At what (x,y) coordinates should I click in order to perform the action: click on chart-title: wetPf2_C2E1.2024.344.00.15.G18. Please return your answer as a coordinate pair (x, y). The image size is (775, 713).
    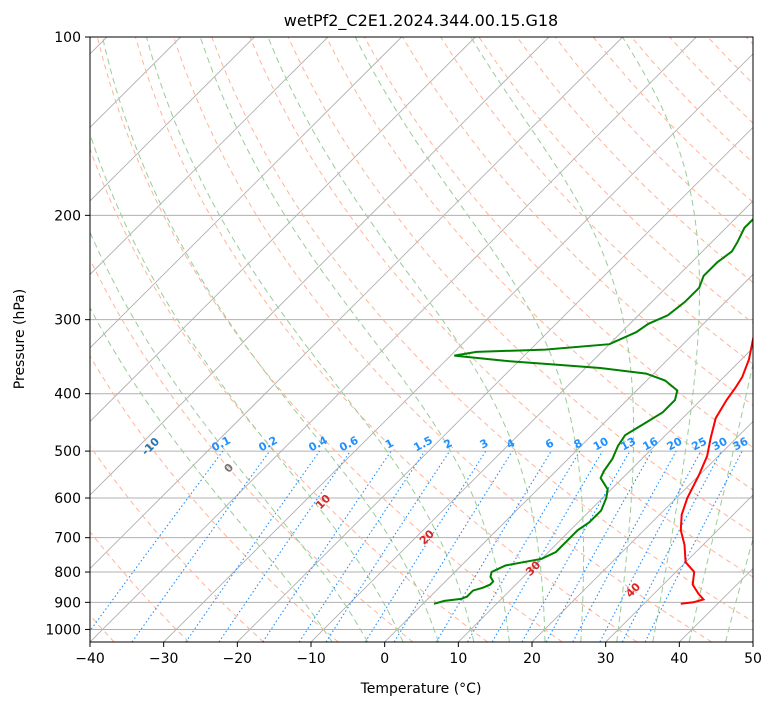
    Looking at the image, I should click on (421, 21).